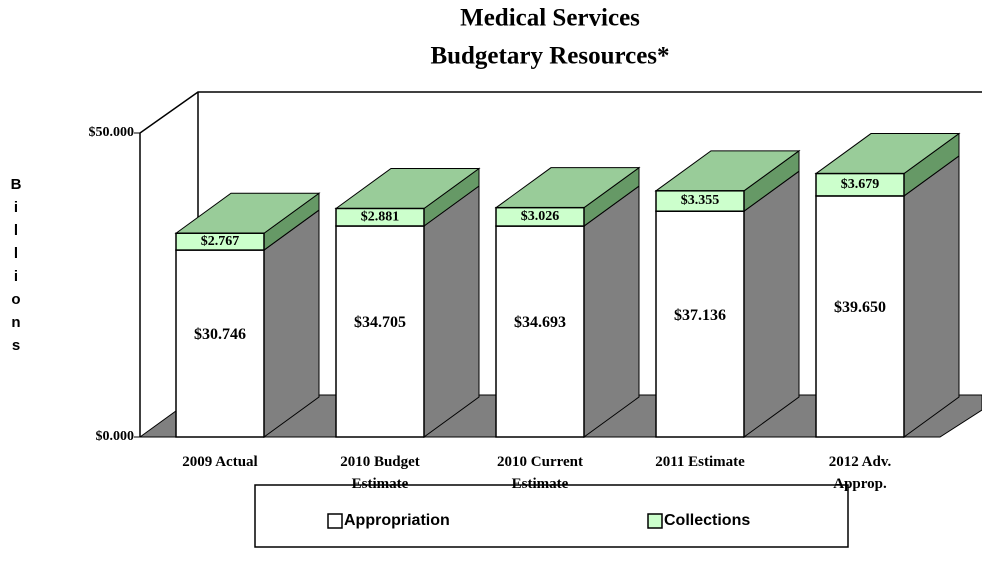 Image resolution: width=982 pixels, height=575 pixels. Describe the element at coordinates (220, 334) in the screenshot. I see `value-label: $30.746` at that location.